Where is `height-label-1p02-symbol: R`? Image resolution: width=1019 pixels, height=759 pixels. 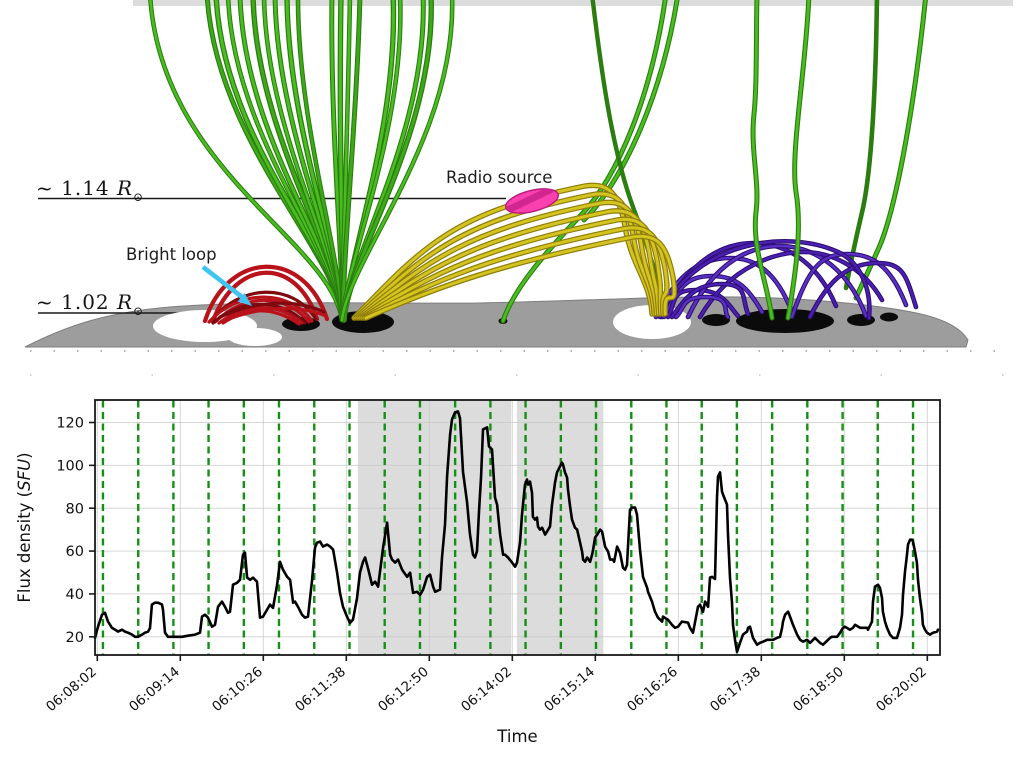 height-label-1p02-symbol: R is located at coordinates (125, 302).